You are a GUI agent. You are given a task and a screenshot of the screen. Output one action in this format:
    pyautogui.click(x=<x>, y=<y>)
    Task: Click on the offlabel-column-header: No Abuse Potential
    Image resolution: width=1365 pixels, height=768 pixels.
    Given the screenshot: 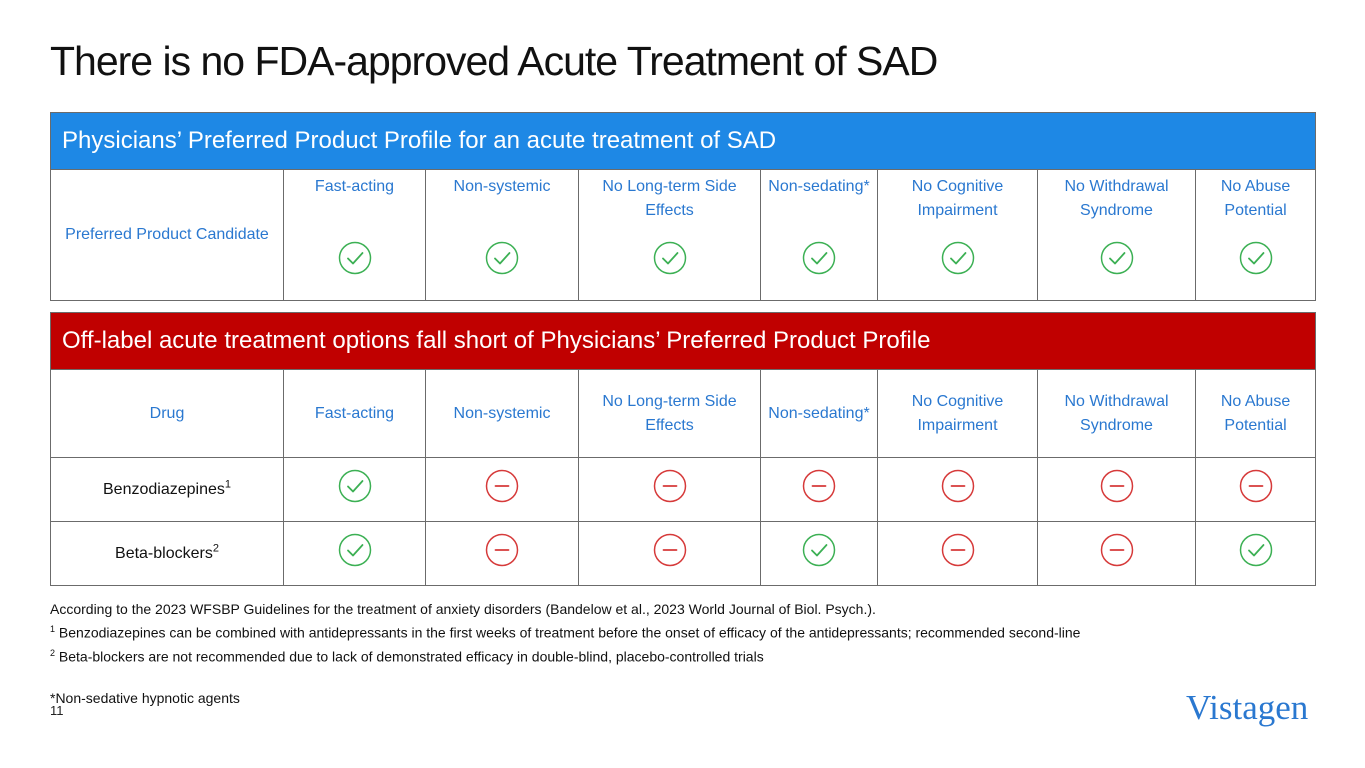 What is the action you would take?
    pyautogui.click(x=1255, y=413)
    